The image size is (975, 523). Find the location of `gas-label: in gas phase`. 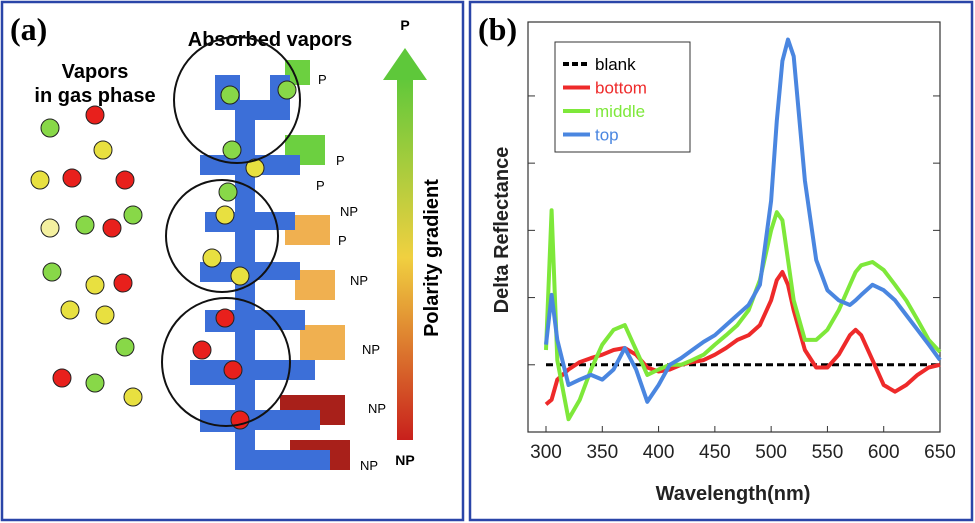

gas-label: in gas phase is located at coordinates (94, 96).